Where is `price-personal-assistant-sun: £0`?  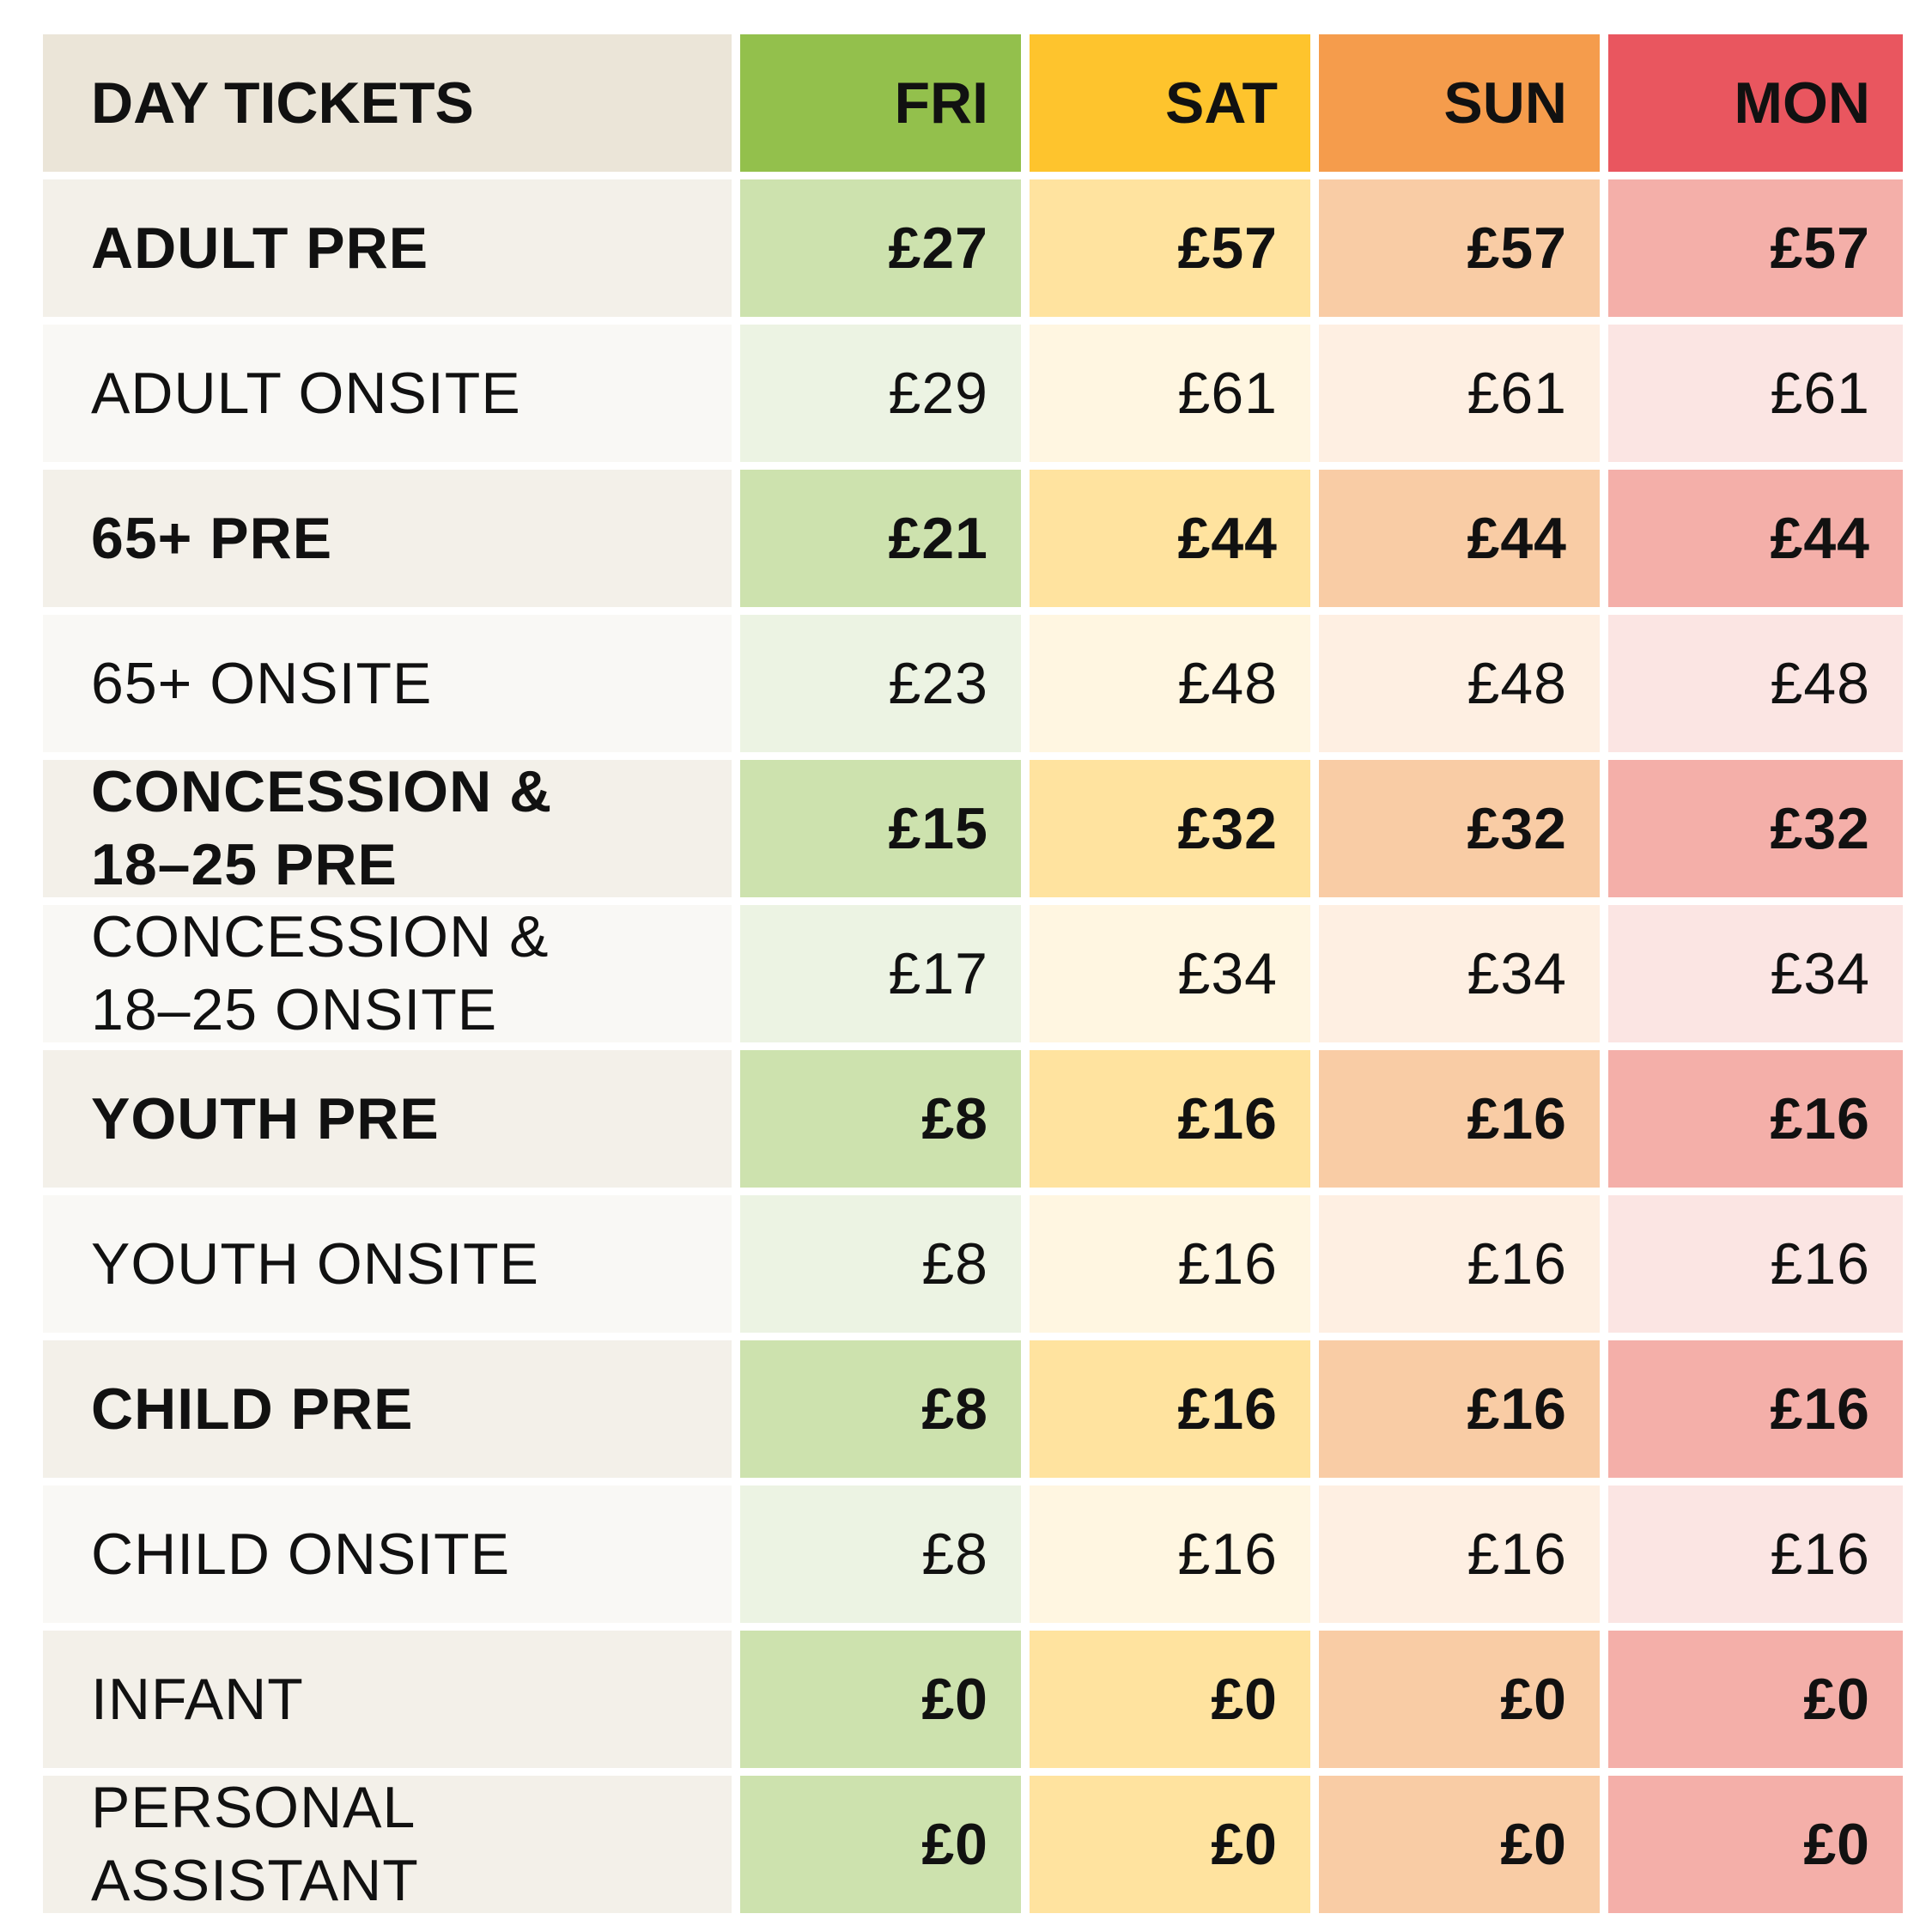
price-personal-assistant-sun: £0 is located at coordinates (1459, 1844).